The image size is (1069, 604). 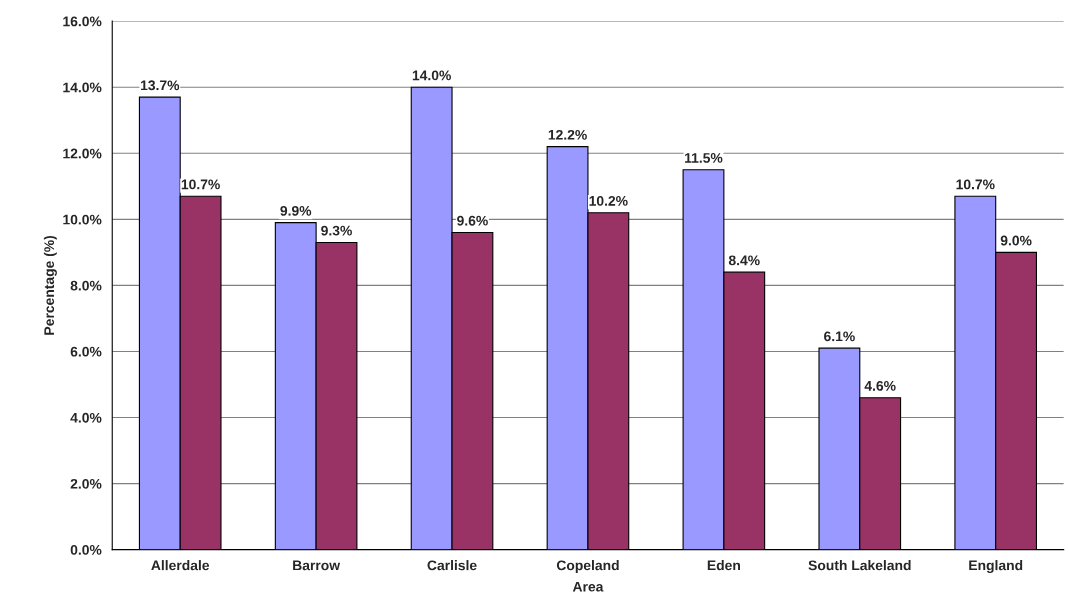 I want to click on y-tick-label: 14.0%, so click(x=82, y=87).